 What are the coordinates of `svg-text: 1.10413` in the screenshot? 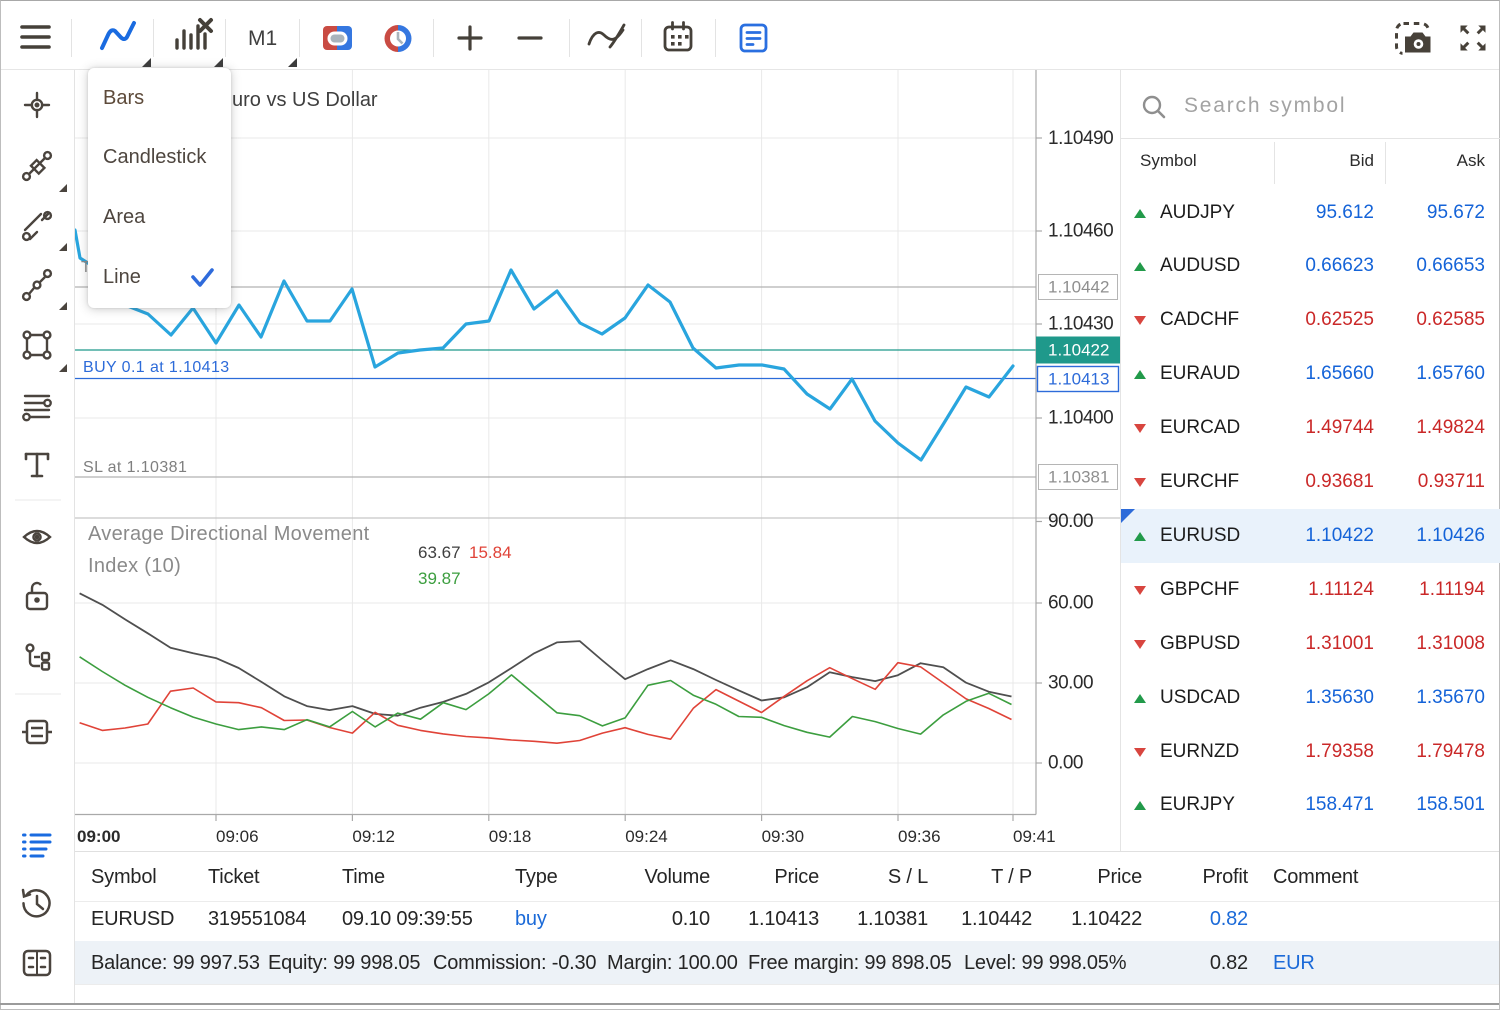 It's located at (1078, 379).